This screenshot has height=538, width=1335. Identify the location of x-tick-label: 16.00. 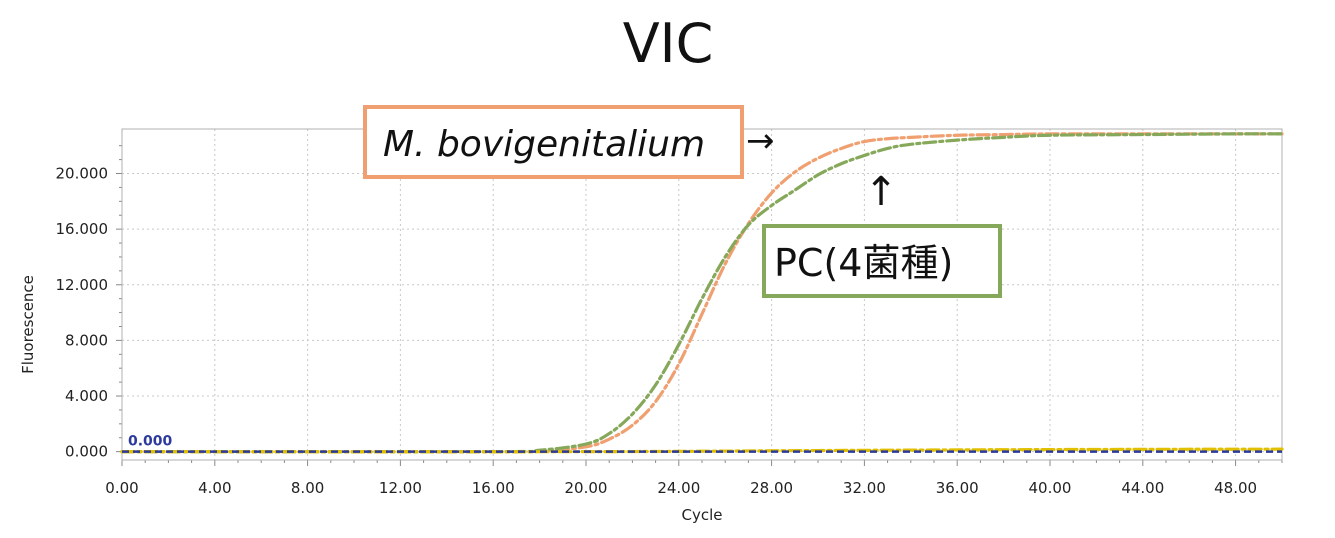
(493, 488).